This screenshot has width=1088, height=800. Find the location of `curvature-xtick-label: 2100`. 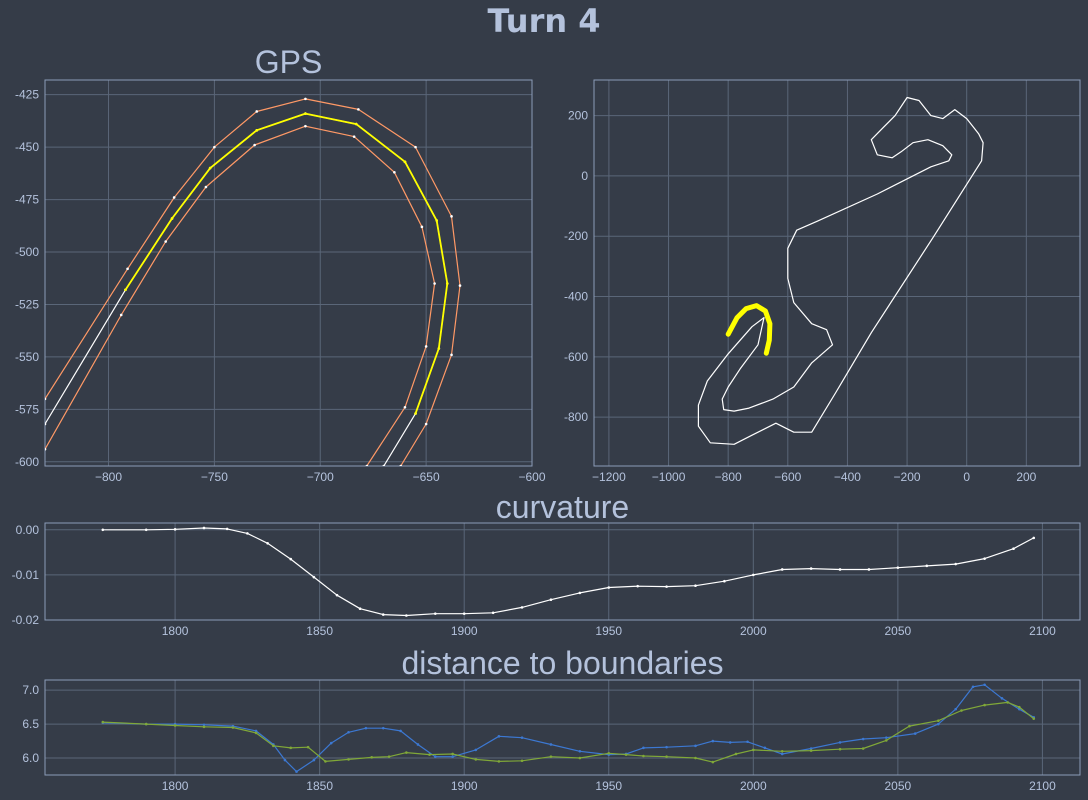

curvature-xtick-label: 2100 is located at coordinates (1042, 631).